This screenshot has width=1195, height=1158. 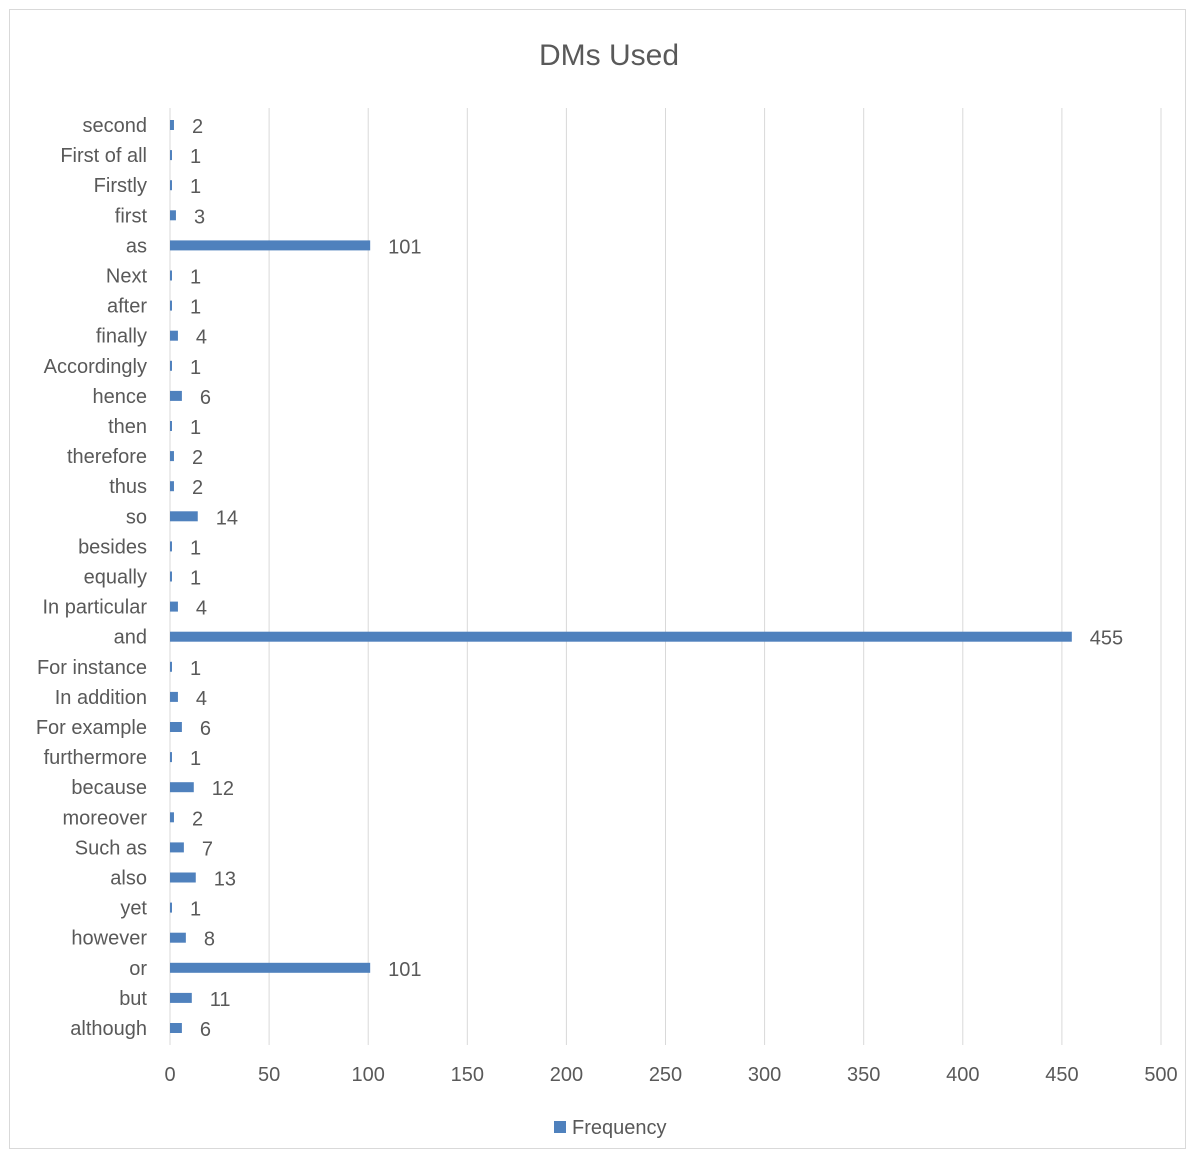 I want to click on category-label: after, so click(x=127, y=307).